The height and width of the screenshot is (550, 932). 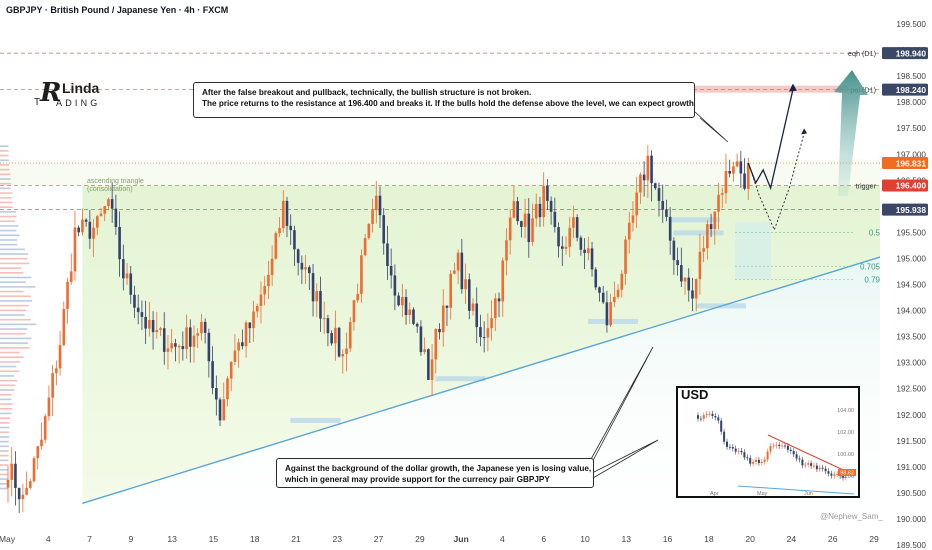 What do you see at coordinates (78, 103) in the screenshot?
I see `logo-name-bottom: ADING` at bounding box center [78, 103].